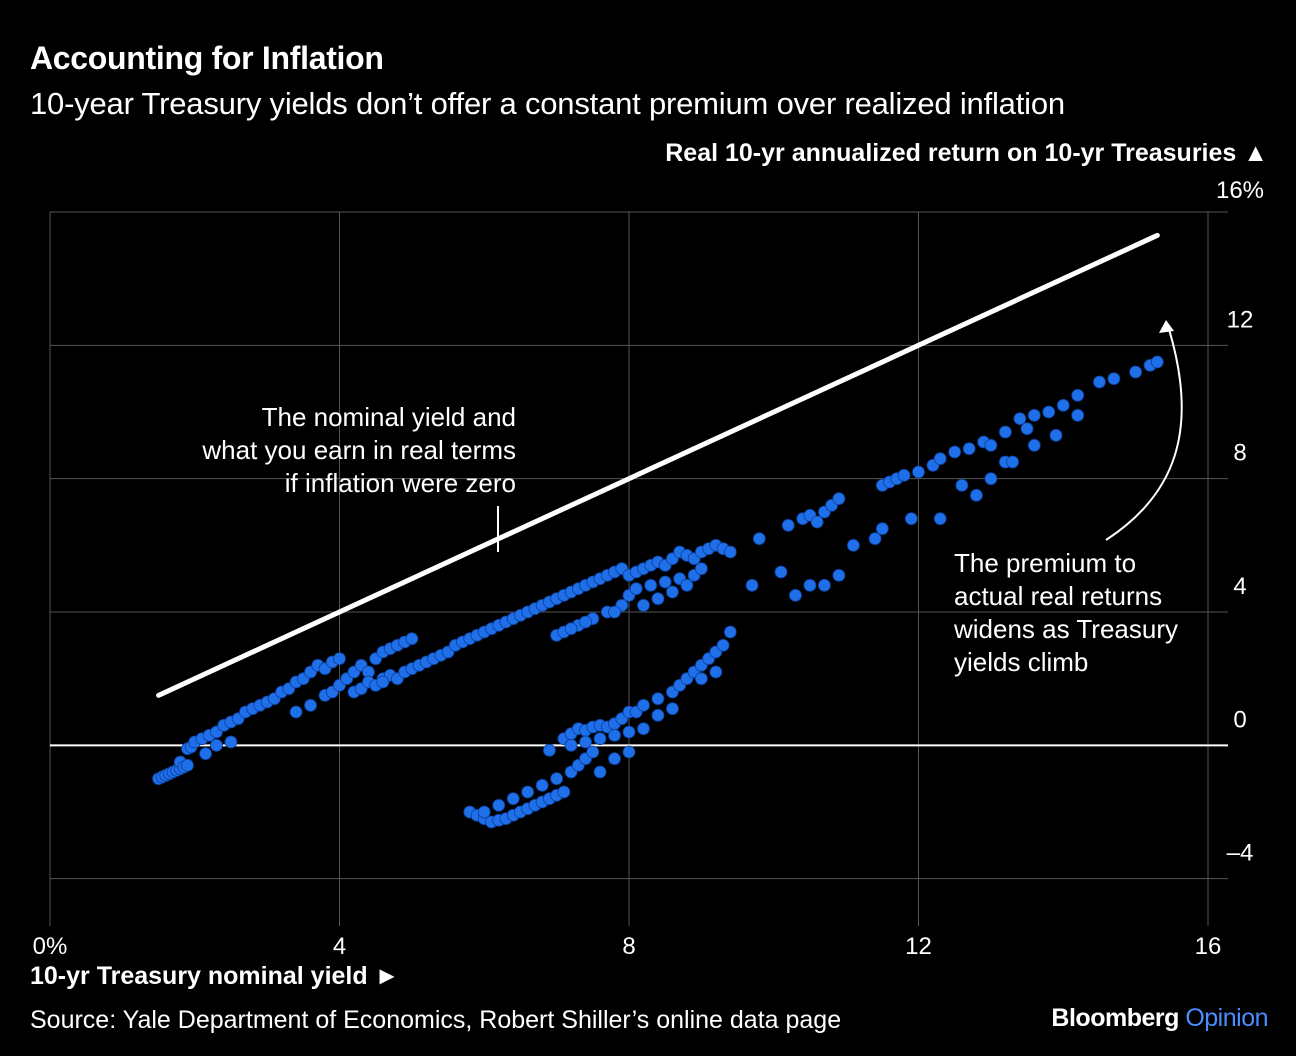 The image size is (1296, 1056). I want to click on premium-note-line-2: actual real returns, so click(1058, 596).